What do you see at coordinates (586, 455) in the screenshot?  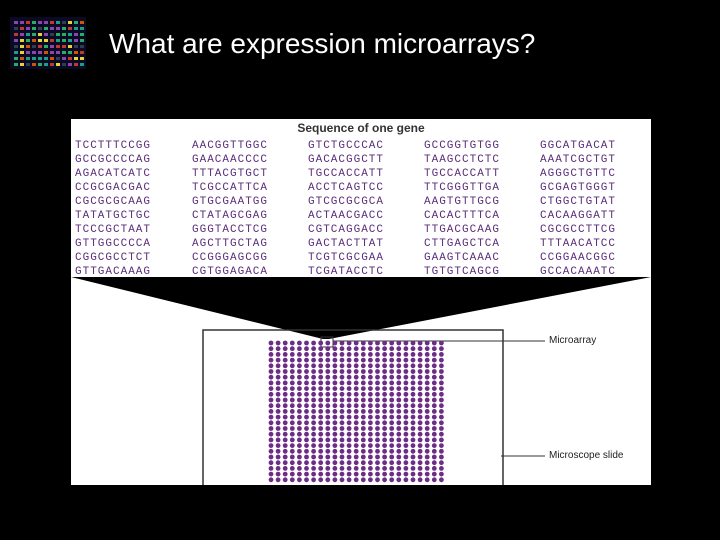 I see `microscope-slide-label: Microscope slide` at bounding box center [586, 455].